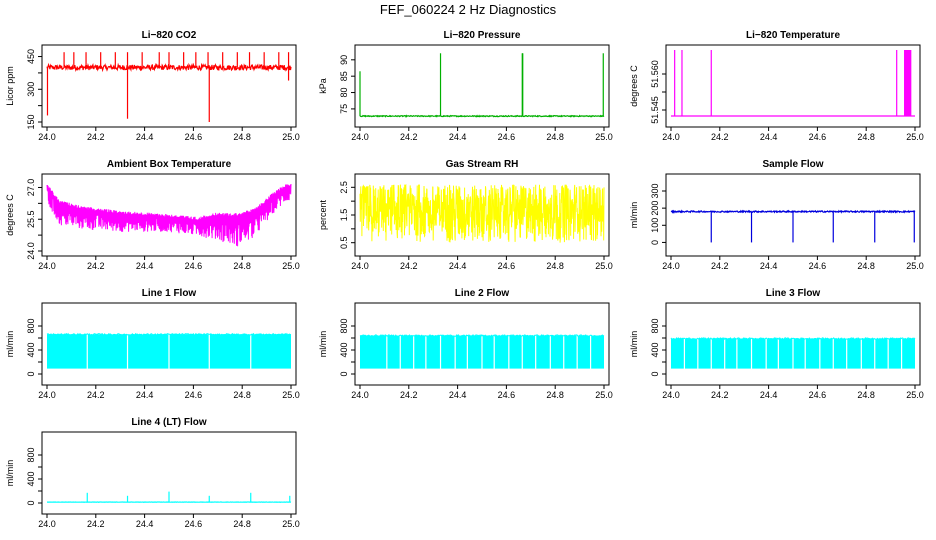 The image size is (936, 540). Describe the element at coordinates (344, 60) in the screenshot. I see `y-tick-label: 90` at that location.